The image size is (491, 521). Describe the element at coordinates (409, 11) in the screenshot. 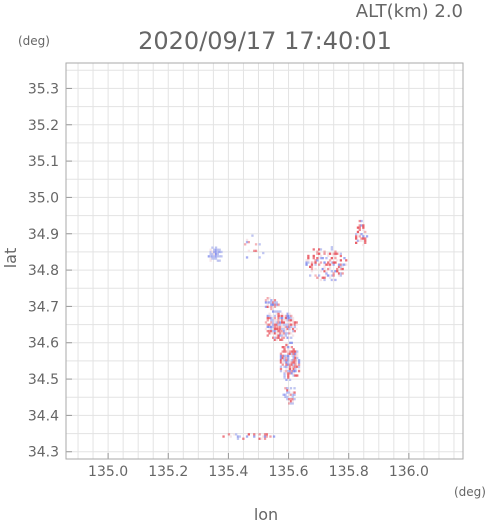

I see `chart-subtitle: ALT(km) 2.0` at that location.